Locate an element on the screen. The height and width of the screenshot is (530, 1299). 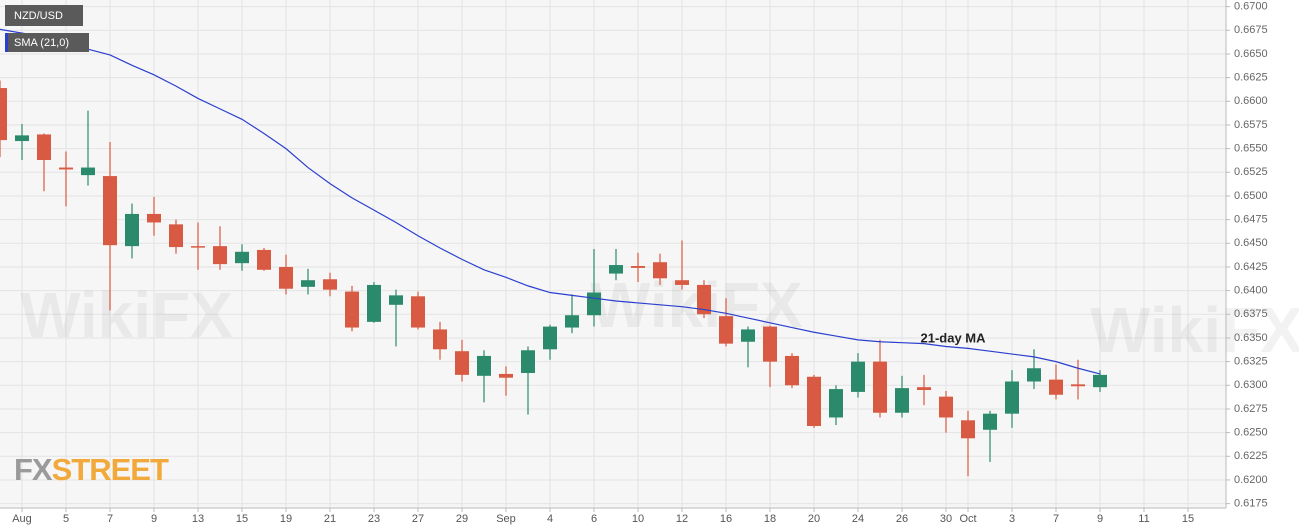
x-tick-label: 10 is located at coordinates (638, 519).